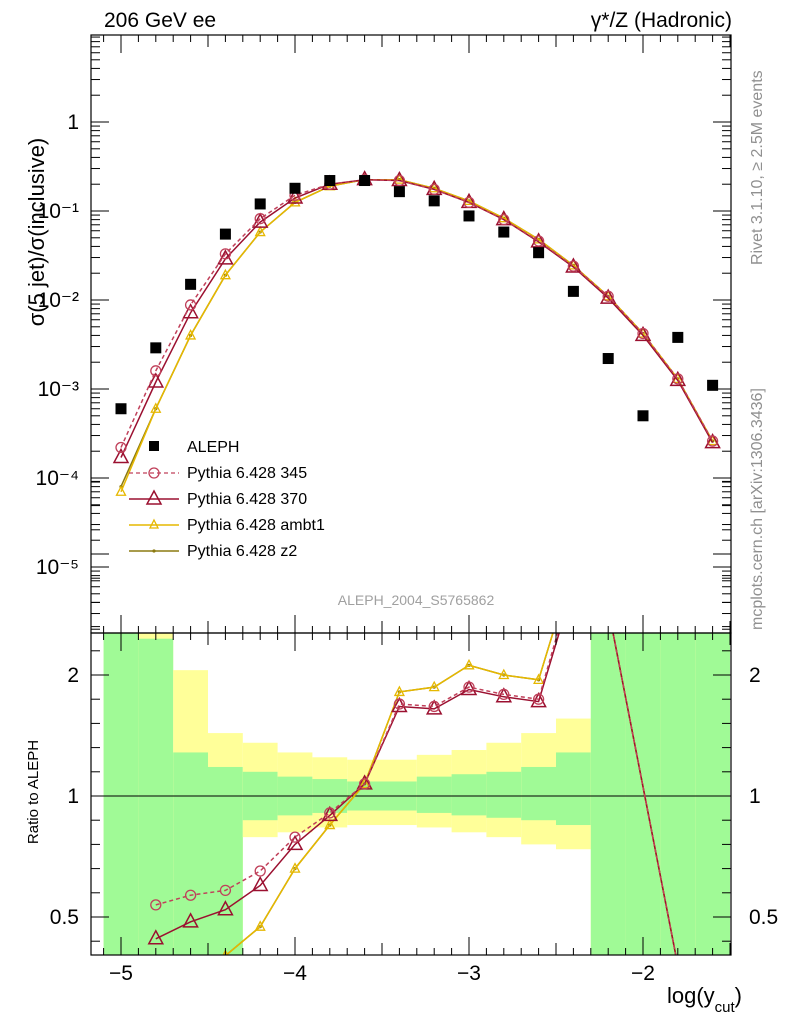 This screenshot has height=1024, width=786. I want to click on rivet-label: Rivet 3.1.10, ≥ 2.5M events, so click(757, 167).